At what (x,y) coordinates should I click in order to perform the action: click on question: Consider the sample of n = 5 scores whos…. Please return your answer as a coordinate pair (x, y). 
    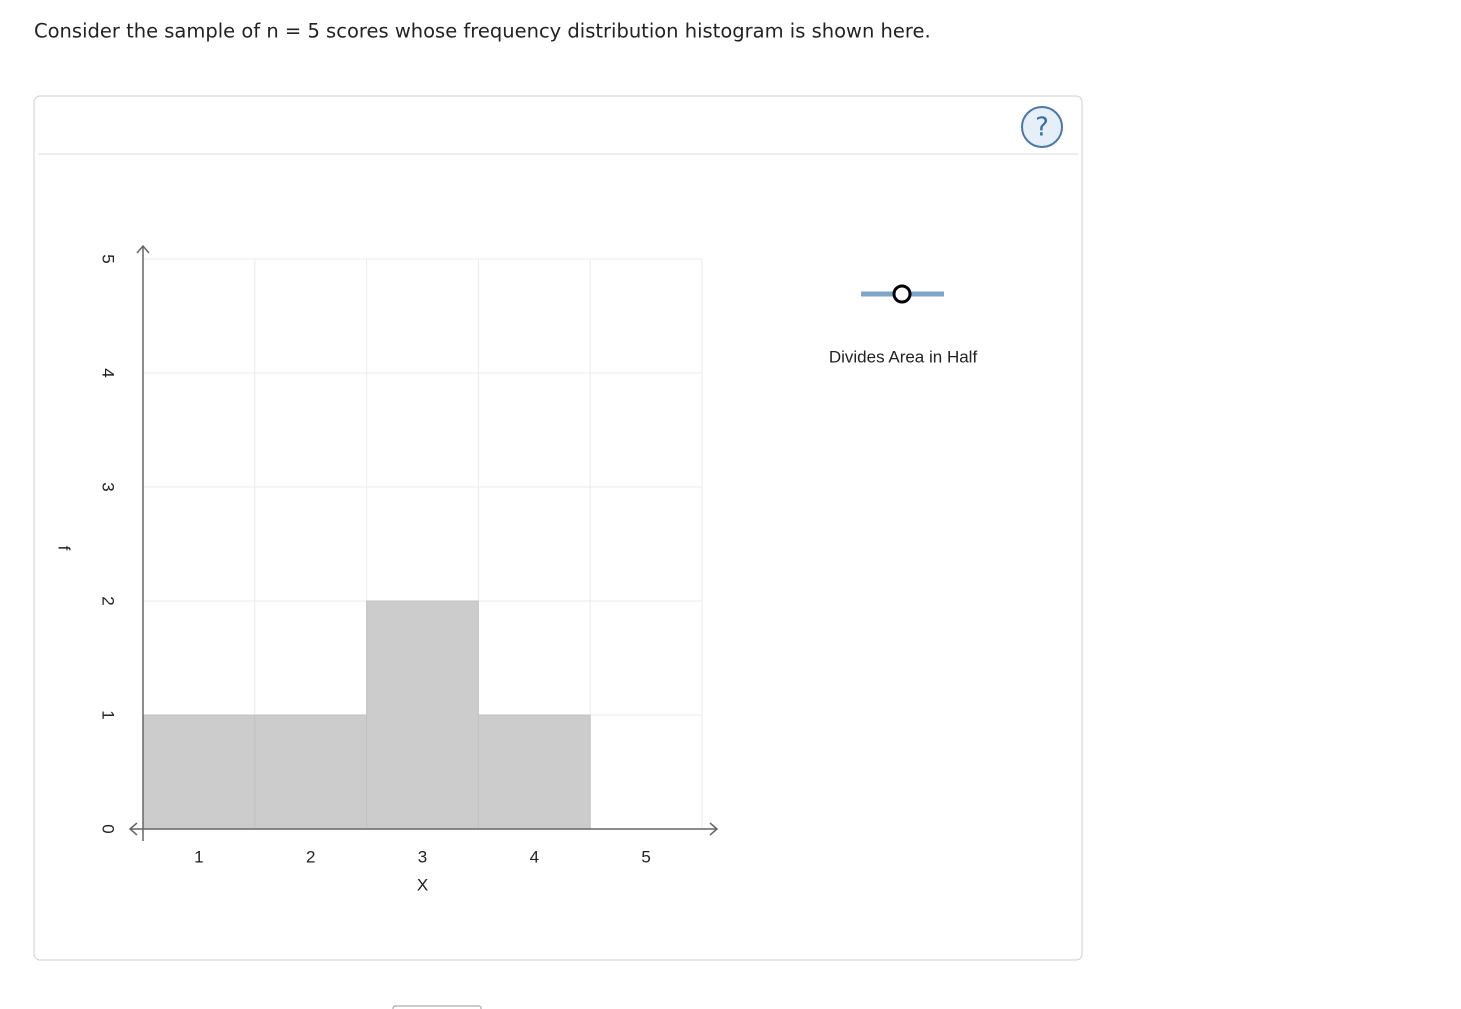
    Looking at the image, I should click on (482, 31).